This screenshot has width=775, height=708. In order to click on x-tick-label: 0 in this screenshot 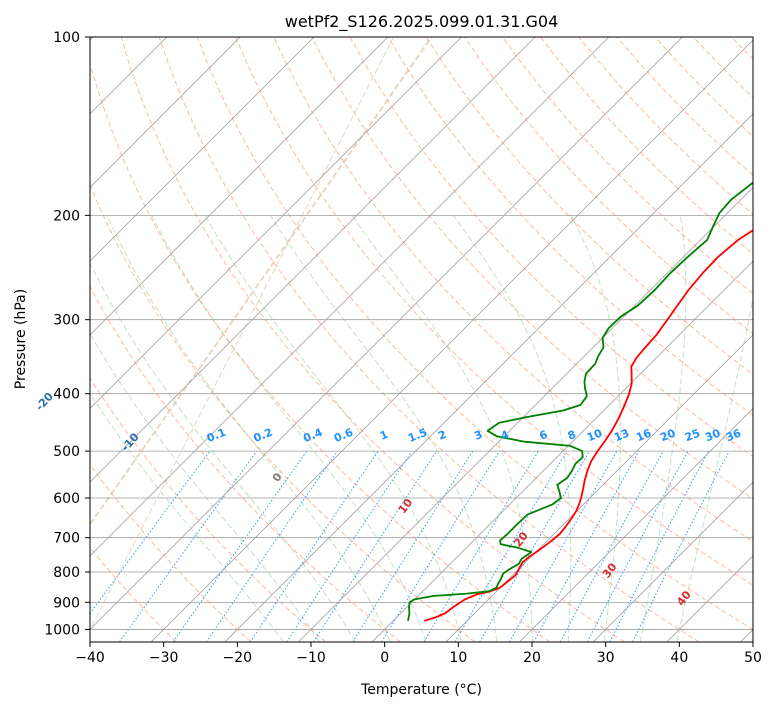, I will do `click(384, 658)`.